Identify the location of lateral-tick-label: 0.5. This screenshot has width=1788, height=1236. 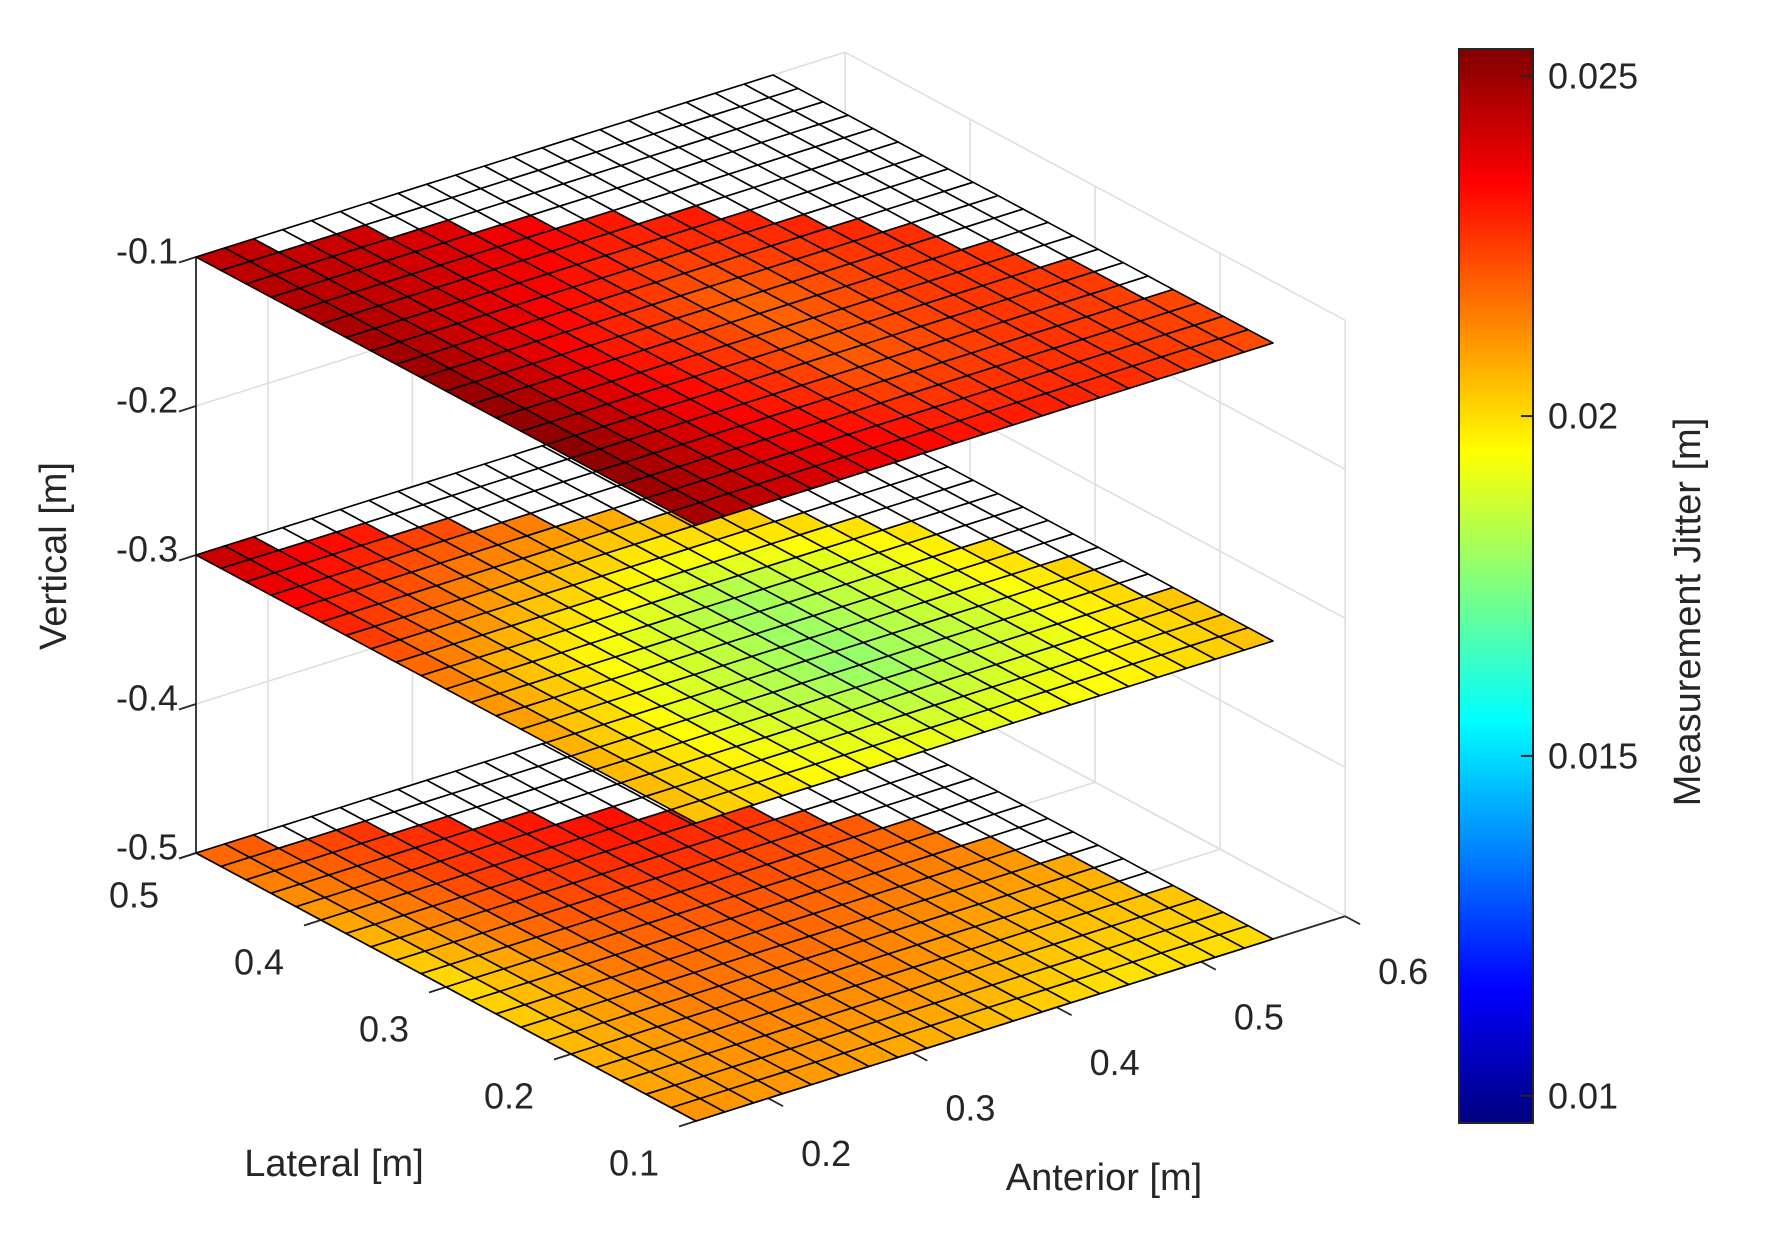
(134, 895).